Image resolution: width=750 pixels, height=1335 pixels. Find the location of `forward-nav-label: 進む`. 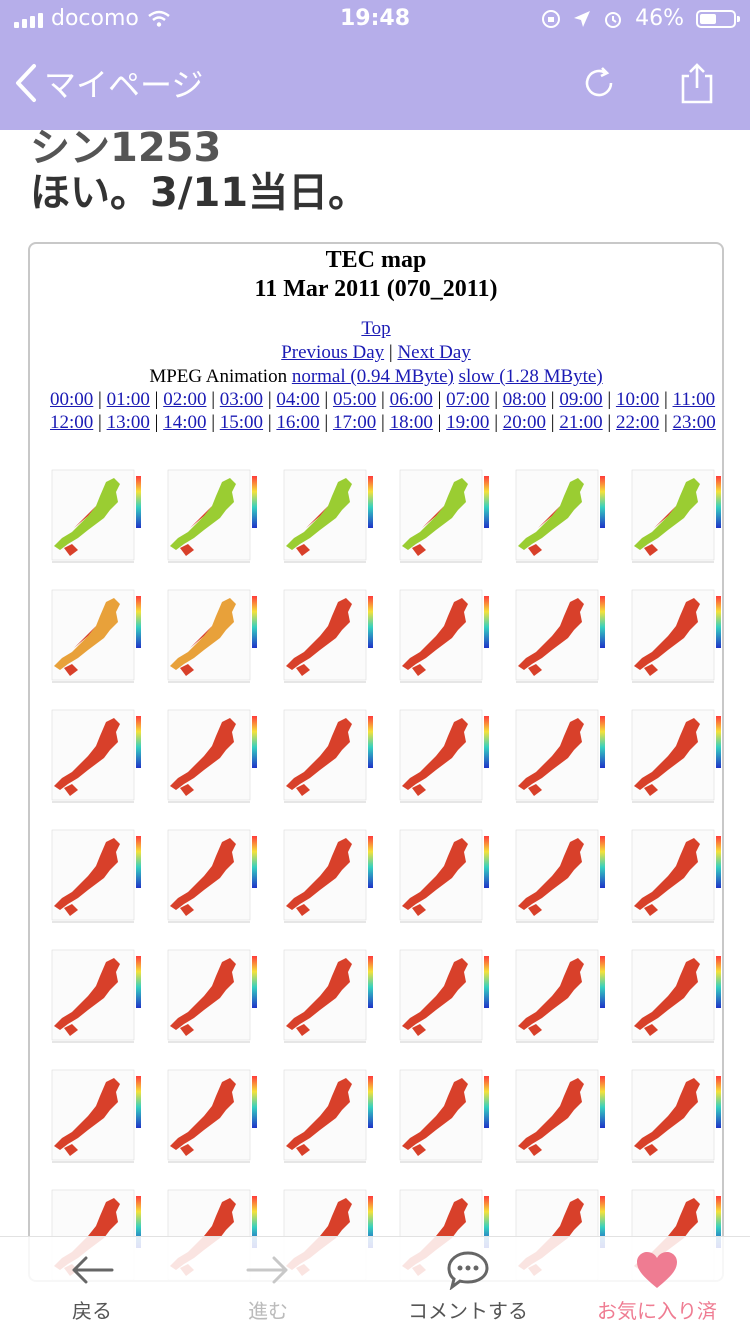

forward-nav-label: 進む is located at coordinates (268, 1311).